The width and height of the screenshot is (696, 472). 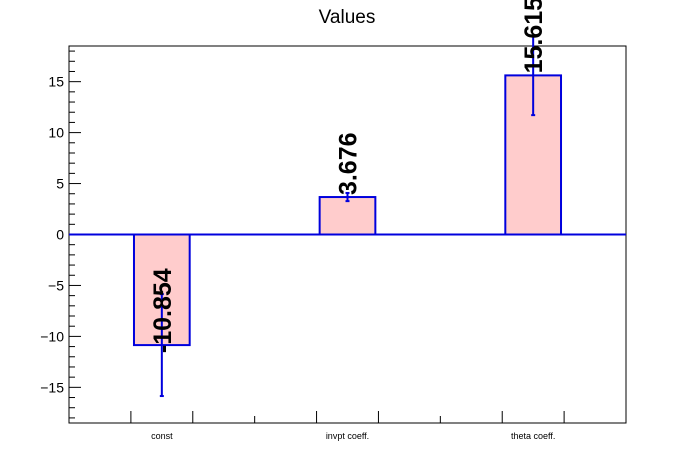 I want to click on y-tick-label: 5, so click(x=60, y=184).